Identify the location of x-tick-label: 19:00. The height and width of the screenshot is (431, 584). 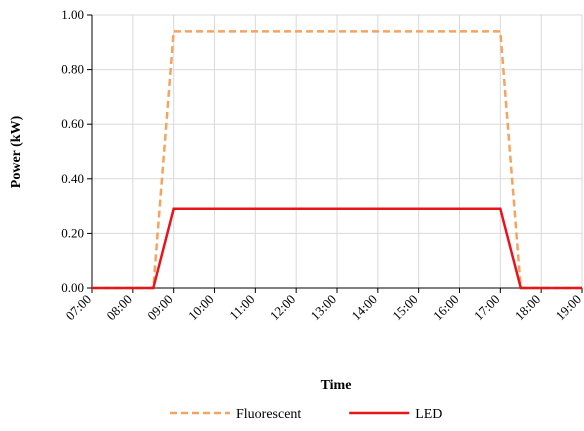
(568, 308).